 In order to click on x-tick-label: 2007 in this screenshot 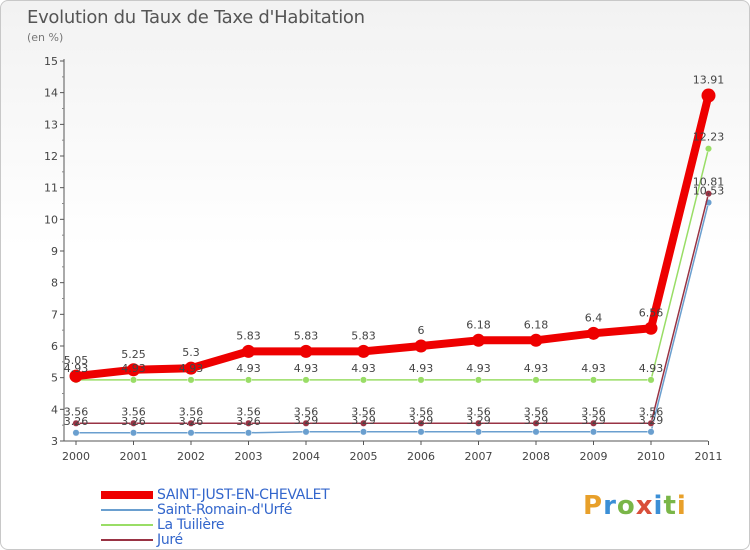, I will do `click(479, 456)`.